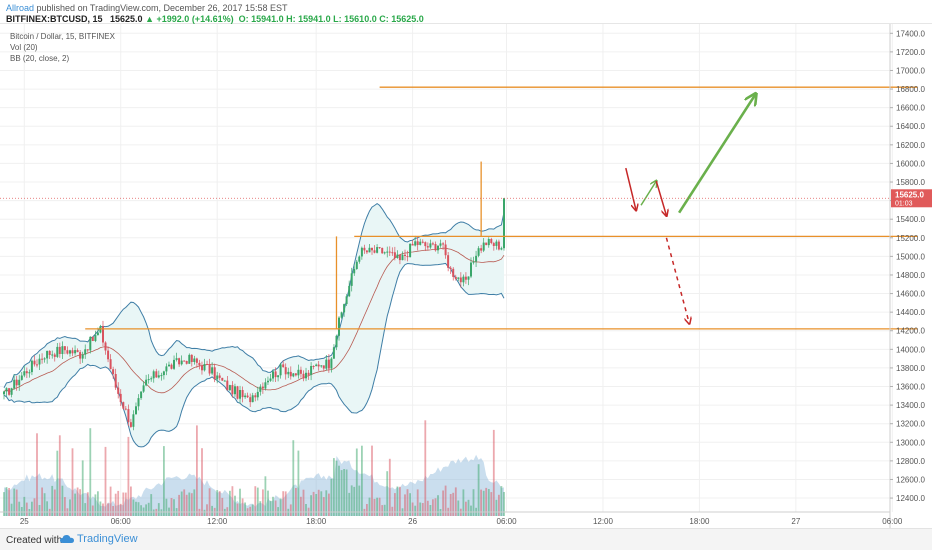 The width and height of the screenshot is (932, 550). What do you see at coordinates (910, 108) in the screenshot?
I see `y-tick-label: 16600.0` at bounding box center [910, 108].